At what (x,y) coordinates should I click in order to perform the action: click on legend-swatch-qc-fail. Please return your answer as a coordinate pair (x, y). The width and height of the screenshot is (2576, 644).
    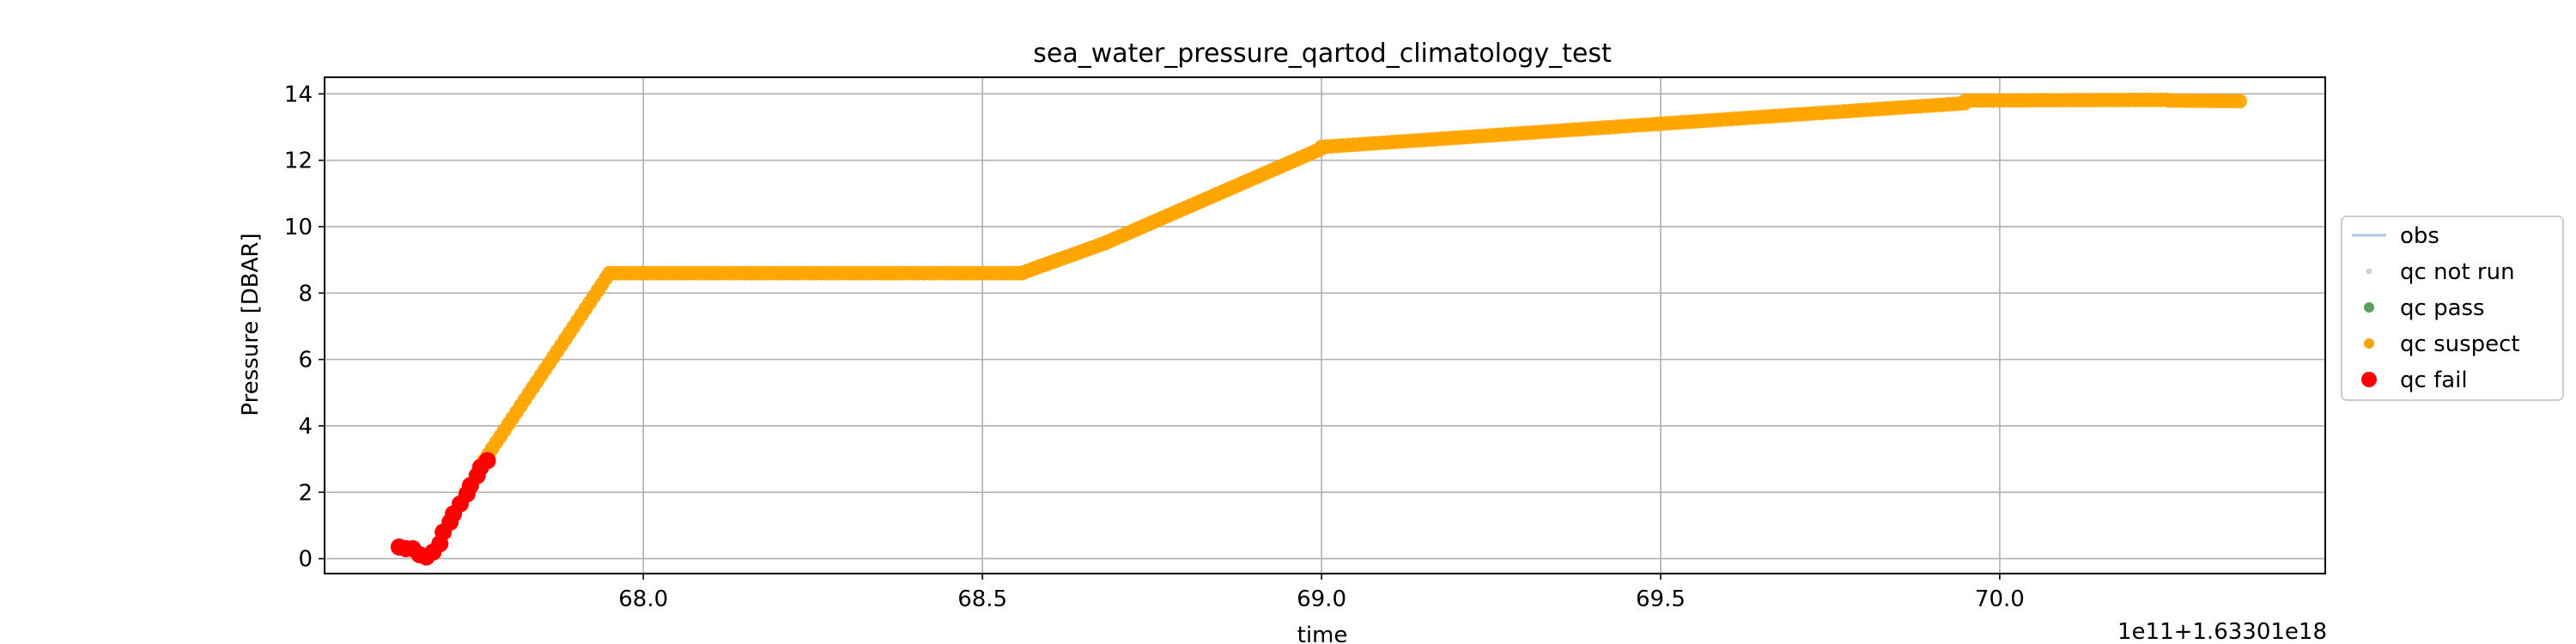
    Looking at the image, I should click on (2369, 379).